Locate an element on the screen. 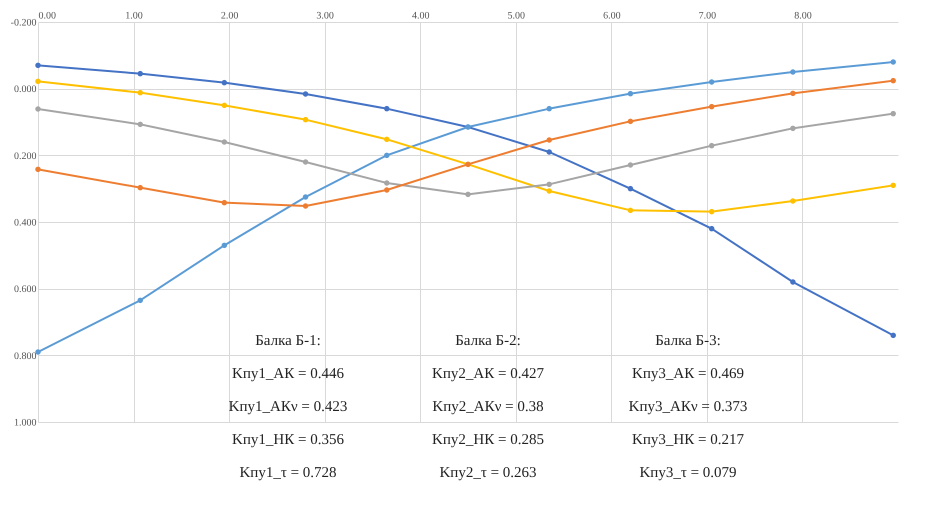 The height and width of the screenshot is (515, 928). x-tick-label: 3.00 is located at coordinates (325, 16).